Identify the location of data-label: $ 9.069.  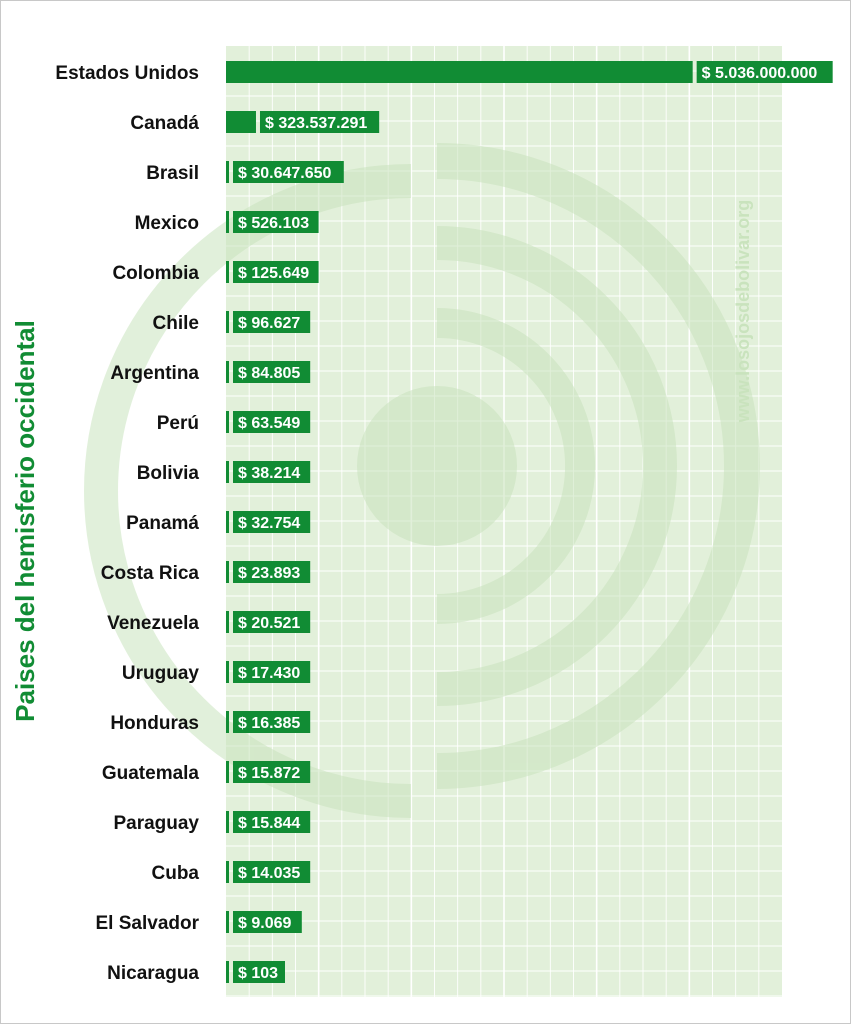
(264, 923).